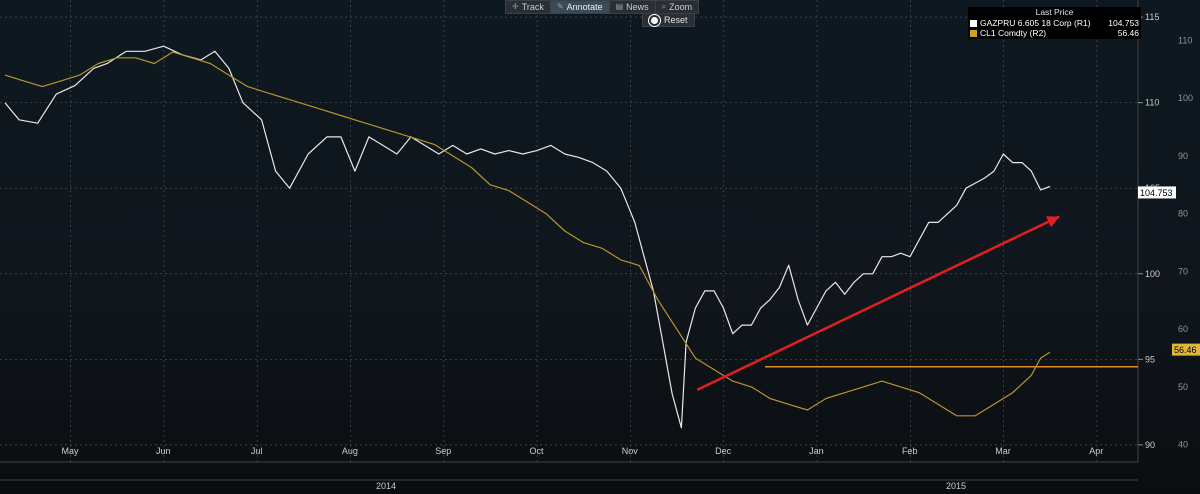 The height and width of the screenshot is (494, 1200). Describe the element at coordinates (723, 451) in the screenshot. I see `x-tick-label: Dec` at that location.